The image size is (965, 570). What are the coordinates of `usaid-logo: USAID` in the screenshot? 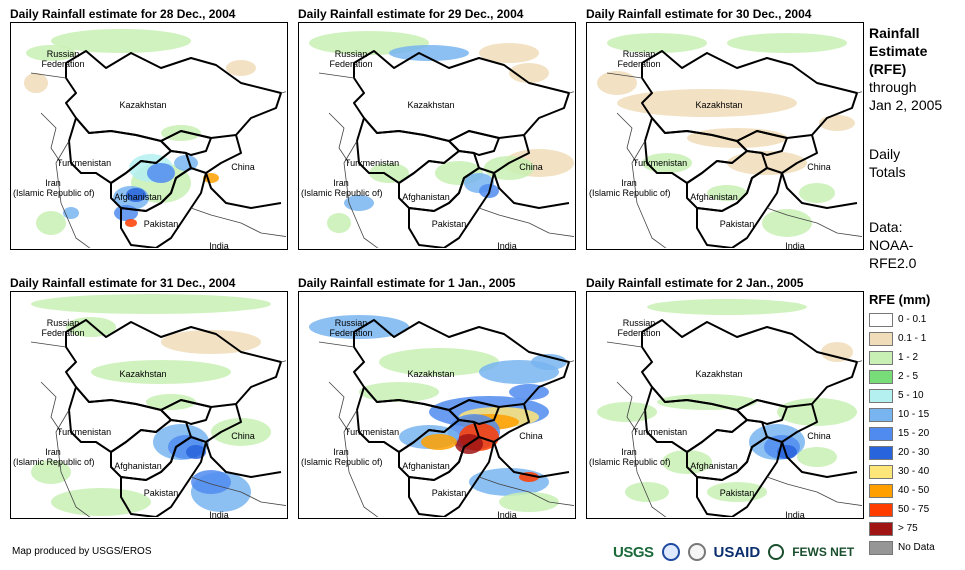 It's located at (737, 552).